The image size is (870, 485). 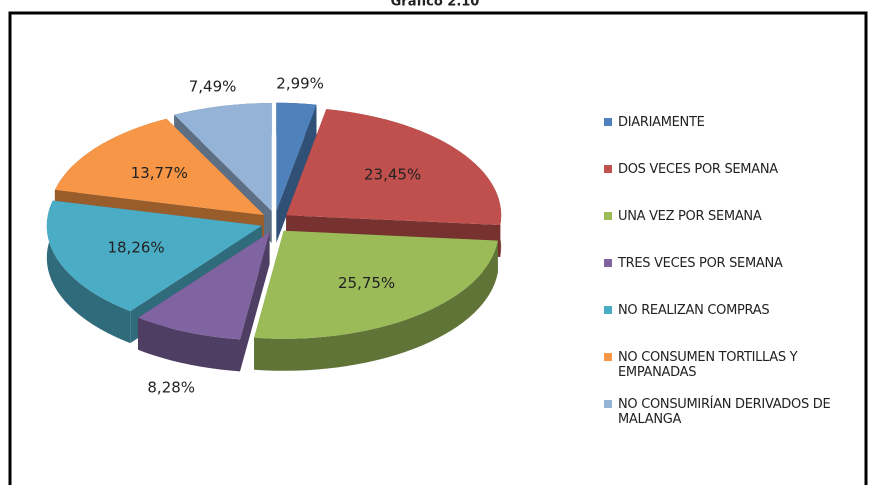 What do you see at coordinates (135, 247) in the screenshot?
I see `data-label: 18,26%` at bounding box center [135, 247].